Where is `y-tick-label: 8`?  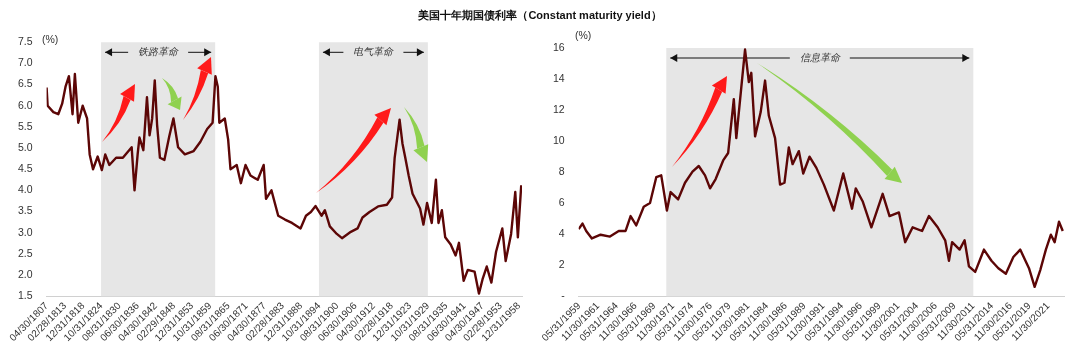
y-tick-label: 8 is located at coordinates (561, 170).